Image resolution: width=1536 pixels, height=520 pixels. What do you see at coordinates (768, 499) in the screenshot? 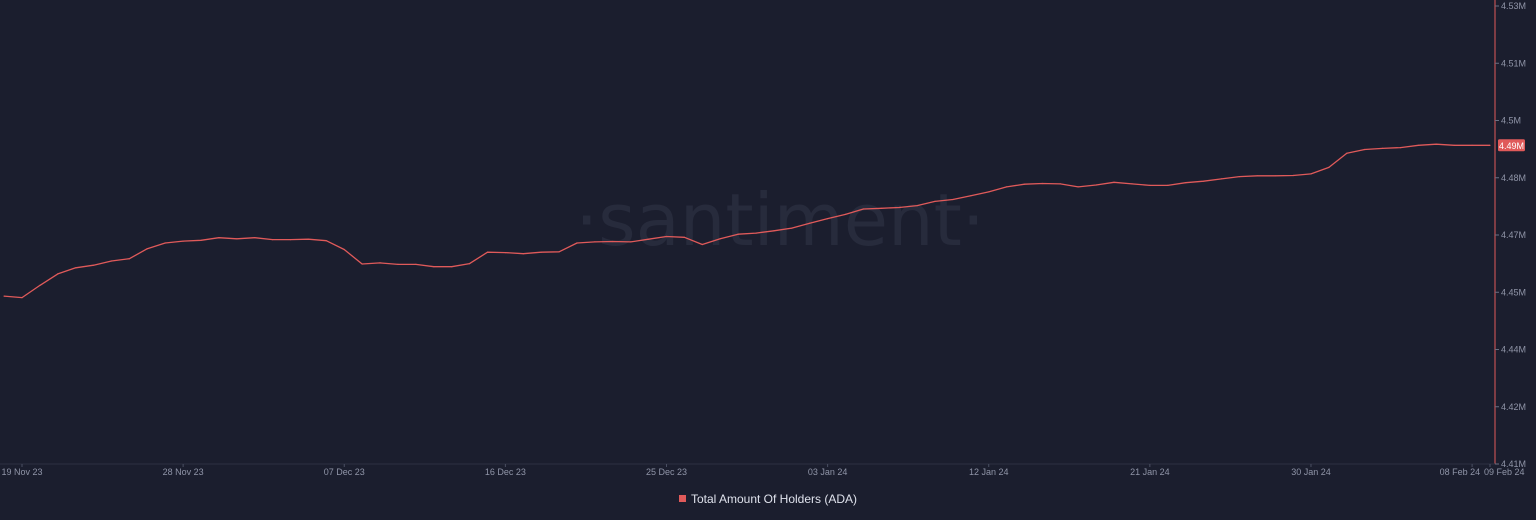
I see `legend: Total Amount Of Holders (ADA)` at bounding box center [768, 499].